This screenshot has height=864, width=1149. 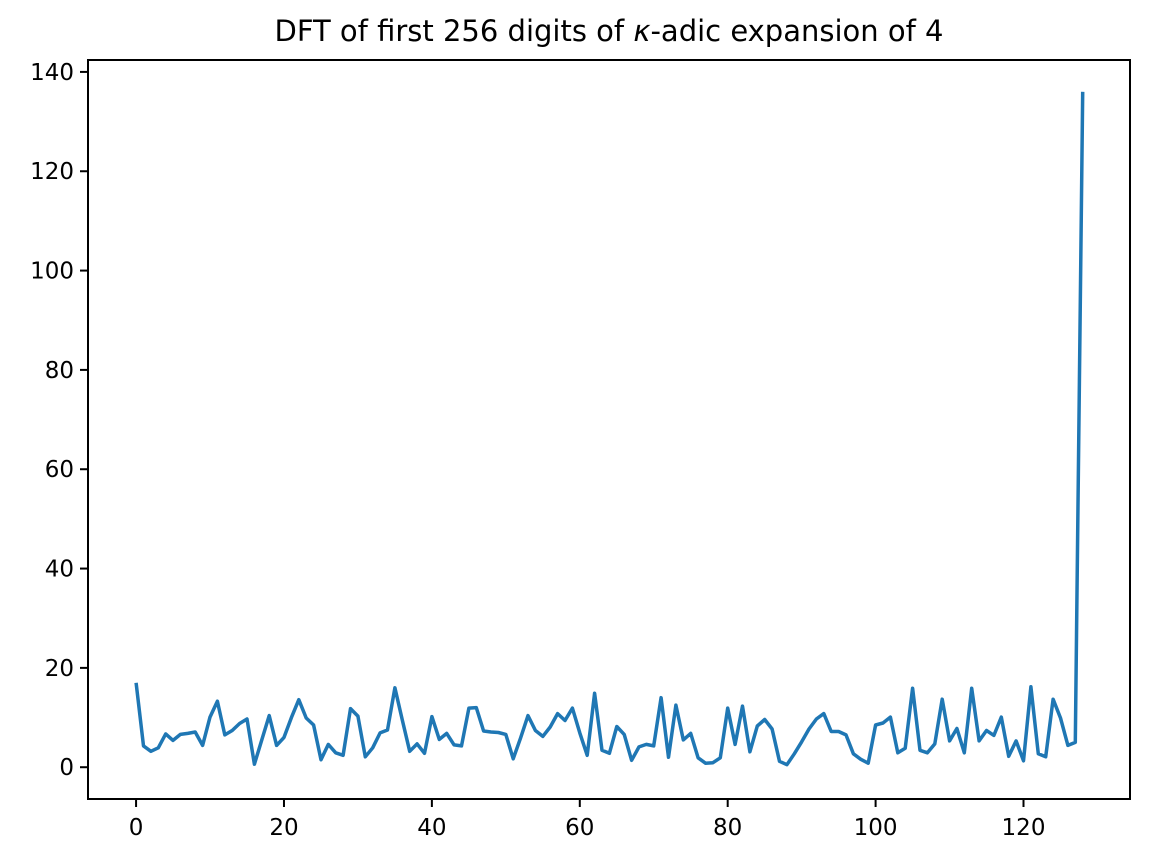 I want to click on x-axis-tick-label: 80, so click(x=727, y=828).